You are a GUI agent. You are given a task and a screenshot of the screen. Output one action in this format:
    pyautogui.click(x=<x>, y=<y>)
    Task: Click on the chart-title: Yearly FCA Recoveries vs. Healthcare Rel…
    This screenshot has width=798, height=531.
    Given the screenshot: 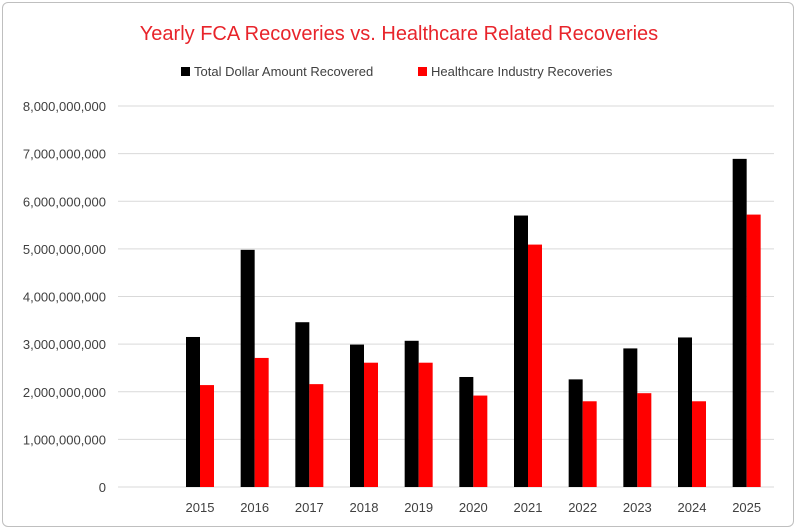 What is the action you would take?
    pyautogui.click(x=399, y=34)
    